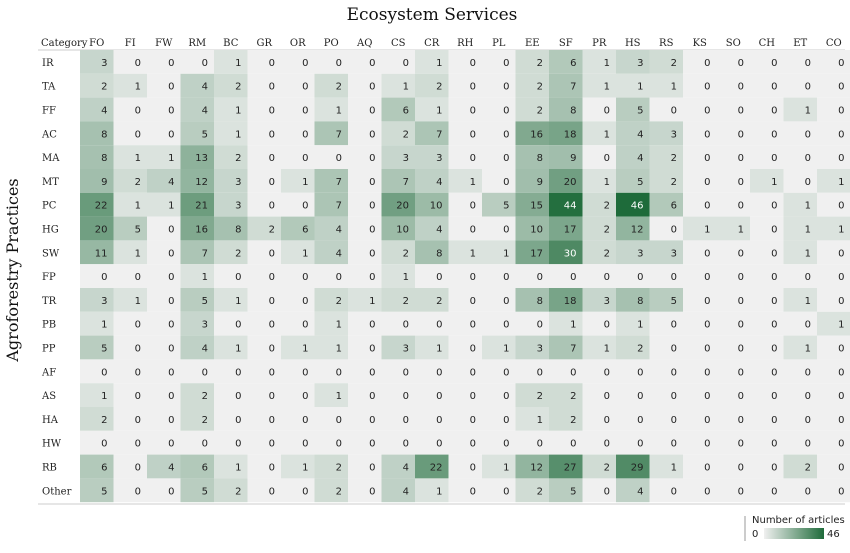 The height and width of the screenshot is (553, 850). I want to click on y-tick-label: MA, so click(51, 158).